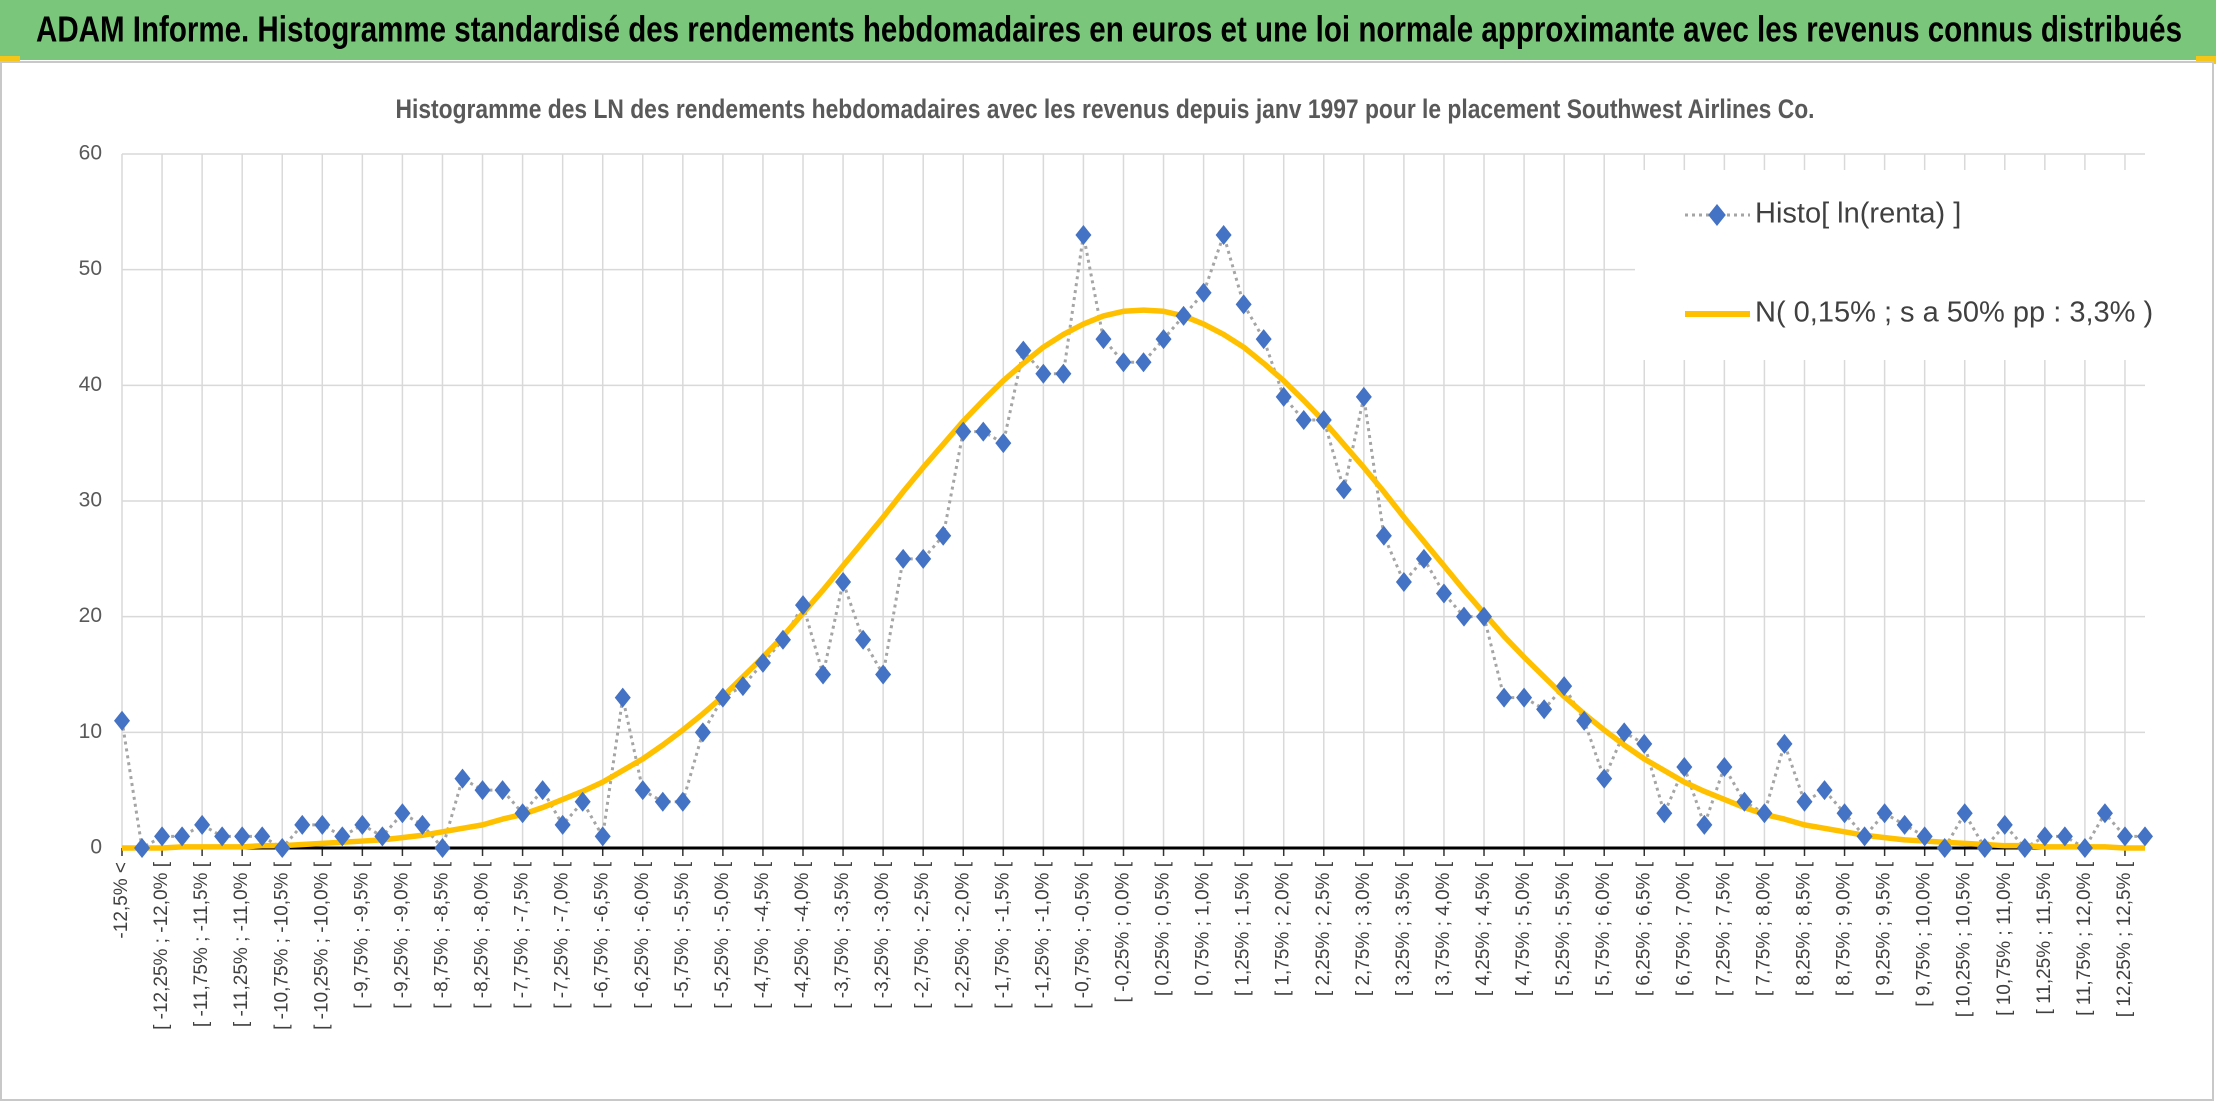  I want to click on x-tick-label: [ 0,25% ; 0,5% [, so click(1163, 928).